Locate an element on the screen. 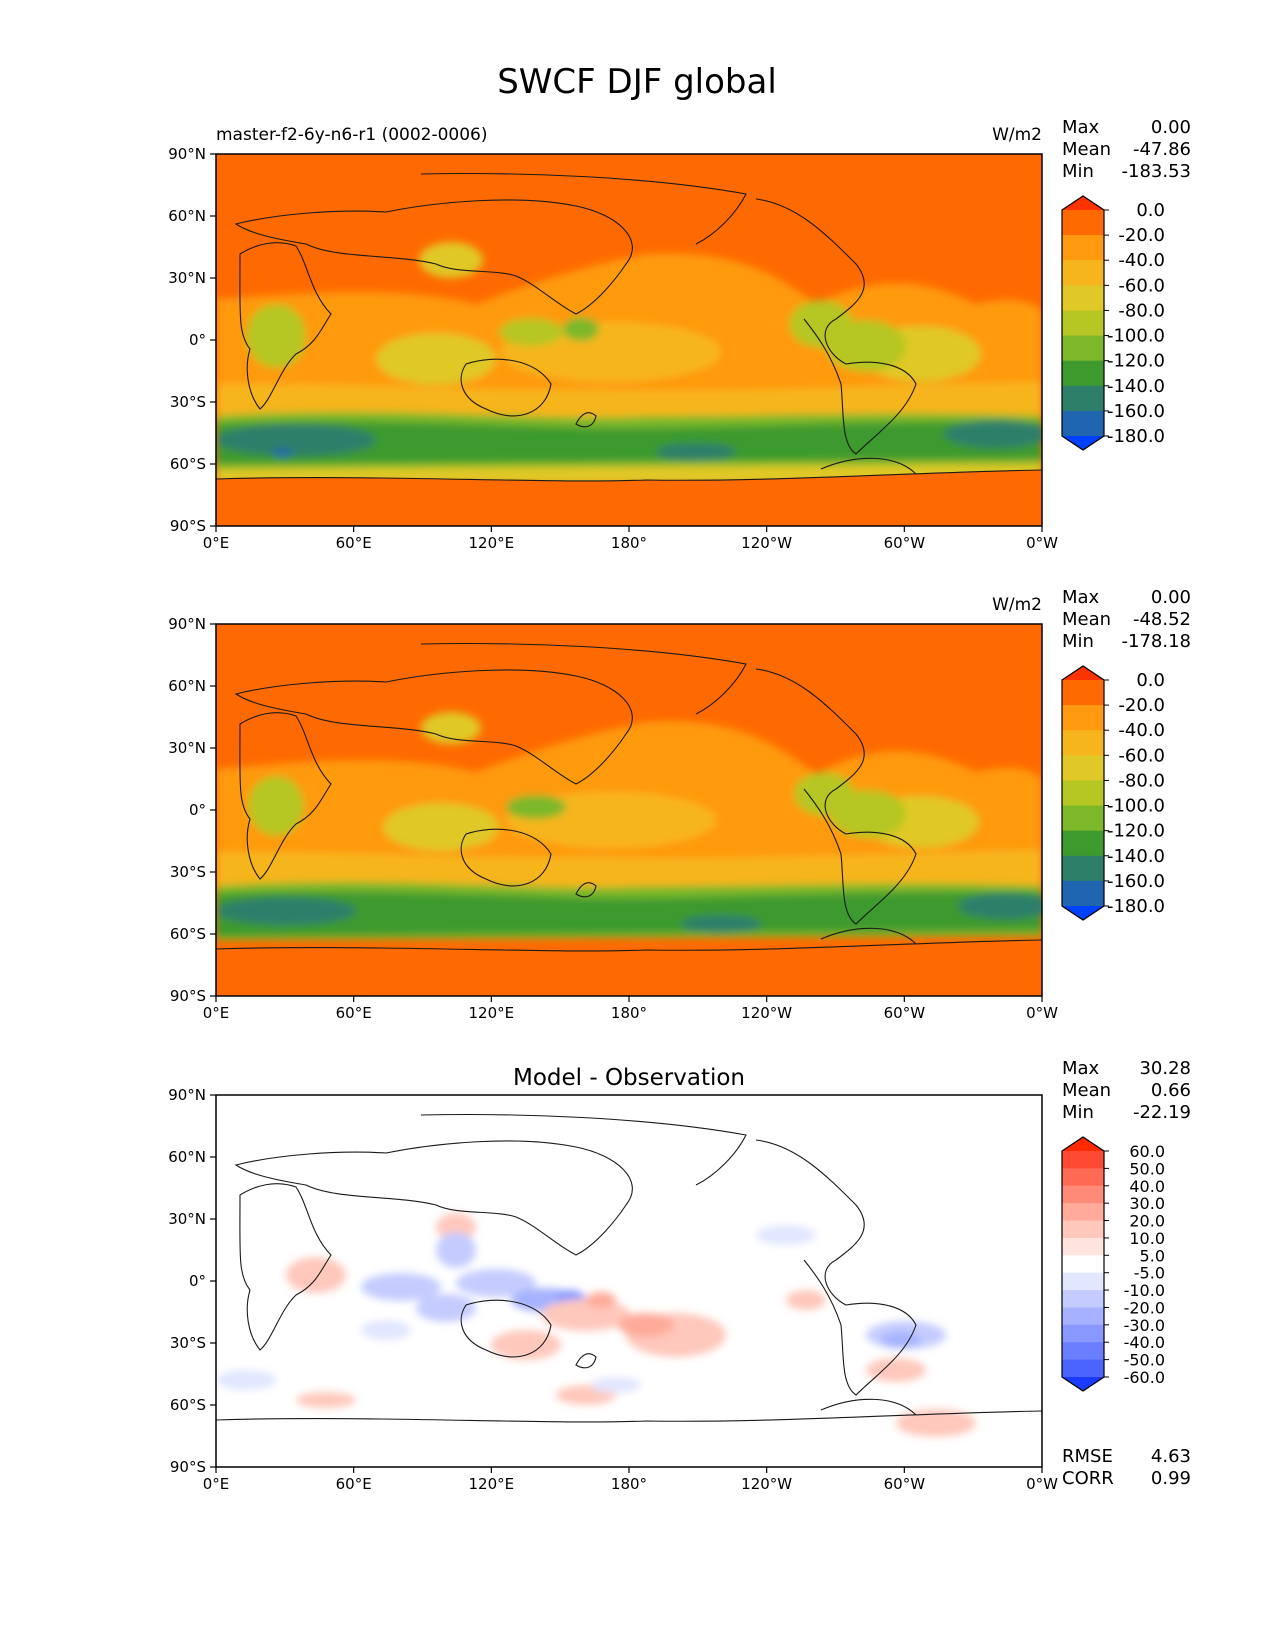 Image resolution: width=1275 pixels, height=1650 pixels. y-tick-label: 0° is located at coordinates (197, 810).